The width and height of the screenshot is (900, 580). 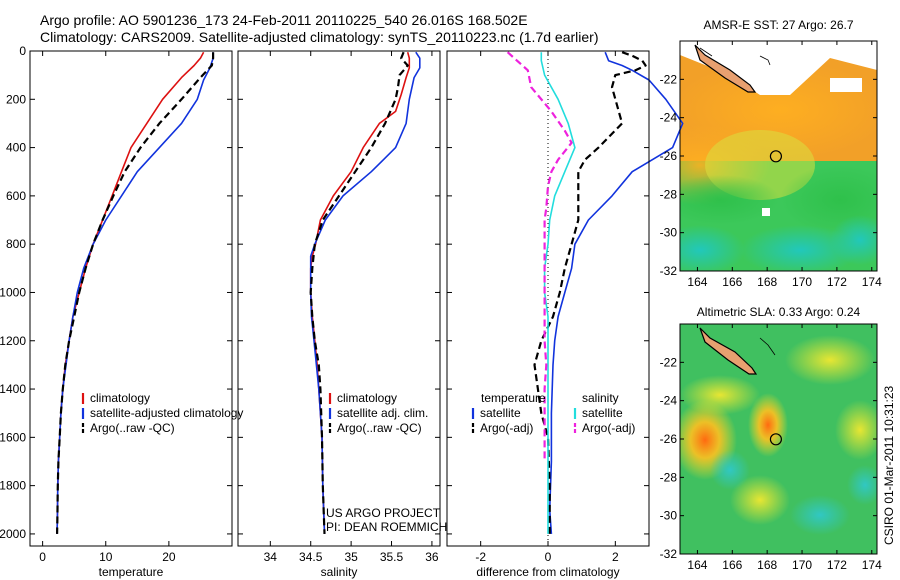 What do you see at coordinates (615, 557) in the screenshot?
I see `x-tick-label: 2` at bounding box center [615, 557].